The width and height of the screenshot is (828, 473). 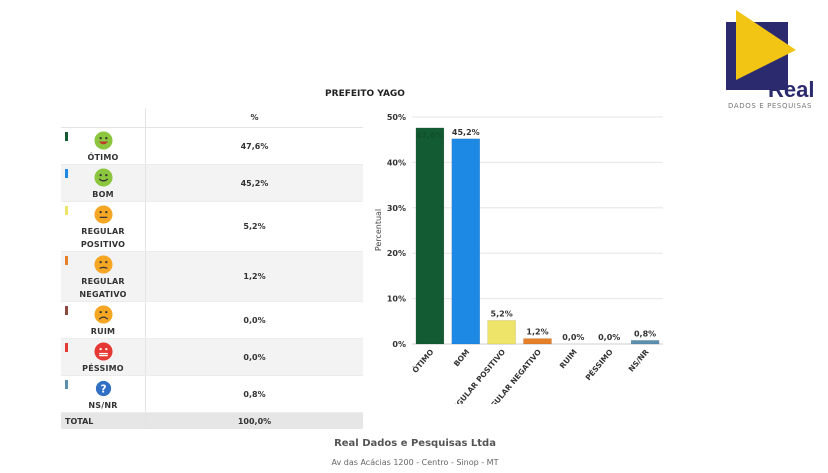 What do you see at coordinates (461, 358) in the screenshot?
I see `x-tick-label: BOM` at bounding box center [461, 358].